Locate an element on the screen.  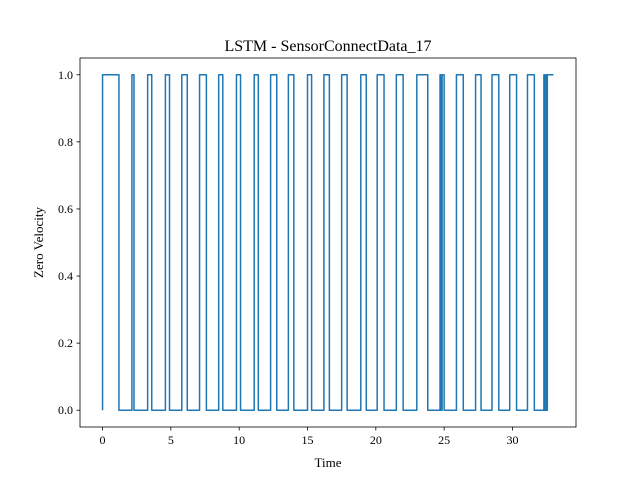
x-axis: 0 5 10 15 20 25 30 is located at coordinates (309, 437).